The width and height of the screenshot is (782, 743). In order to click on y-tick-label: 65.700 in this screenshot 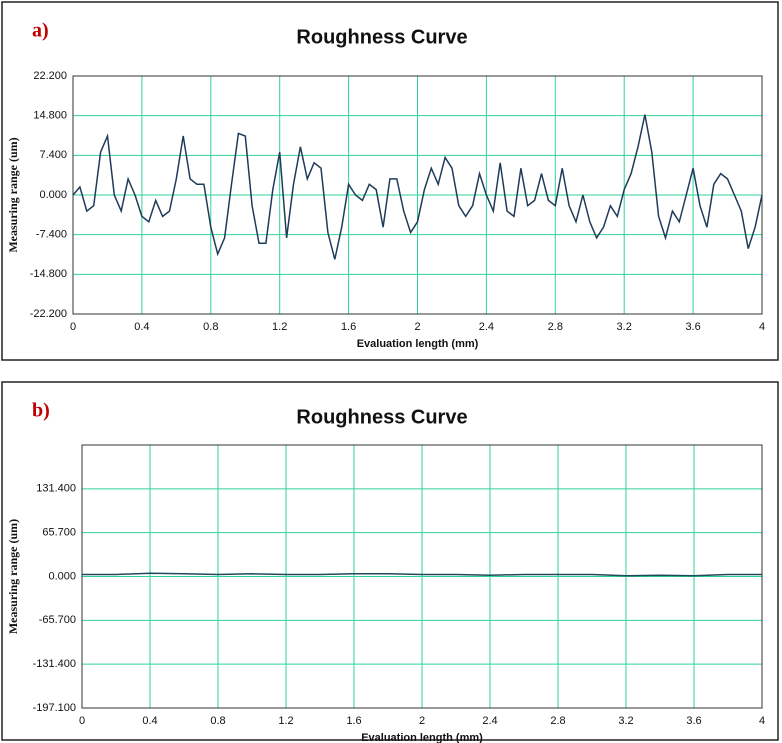, I will do `click(59, 533)`.